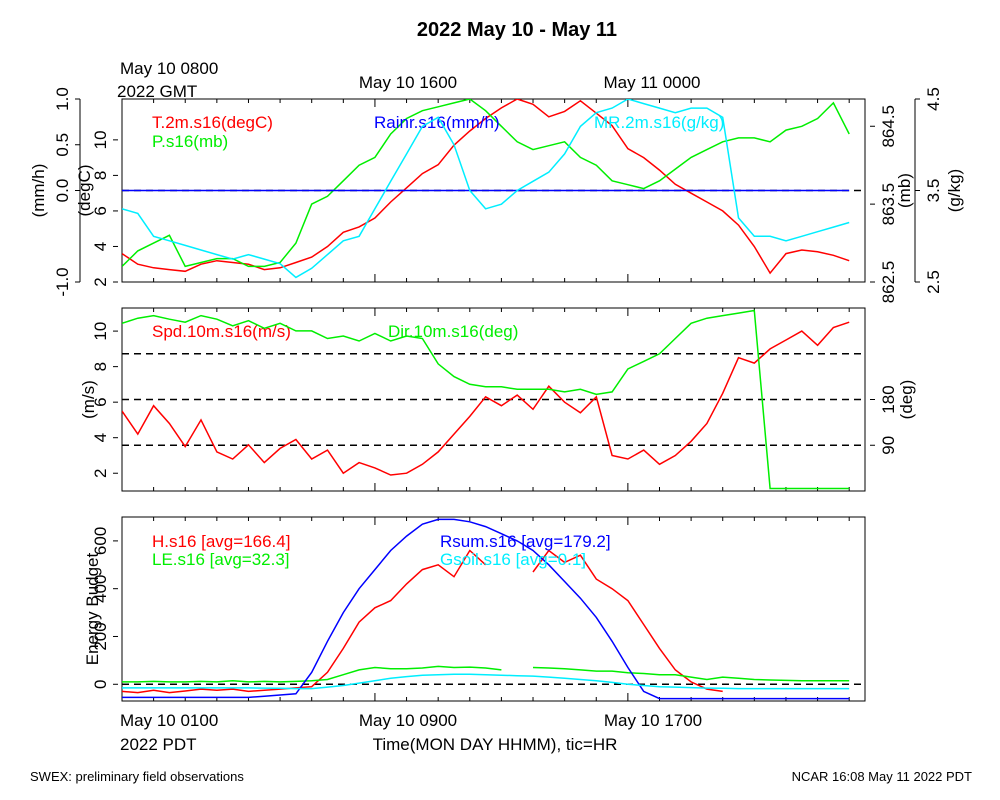  Describe the element at coordinates (437, 122) in the screenshot. I see `legend-entry: Rainr.s16(mm/h)` at that location.